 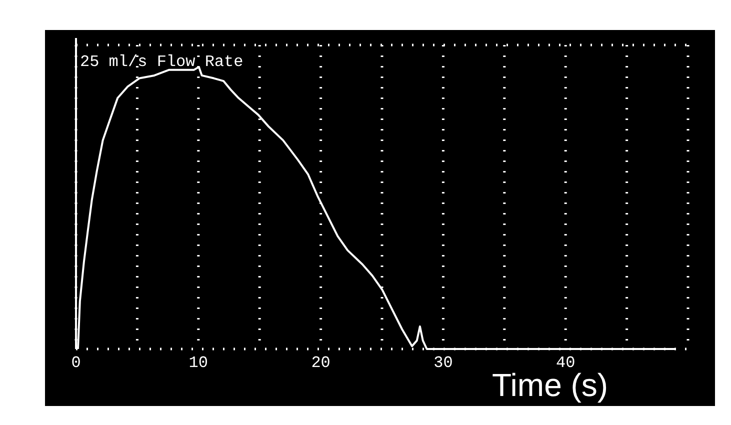 What do you see at coordinates (76, 363) in the screenshot?
I see `x-tick-label: 0` at bounding box center [76, 363].